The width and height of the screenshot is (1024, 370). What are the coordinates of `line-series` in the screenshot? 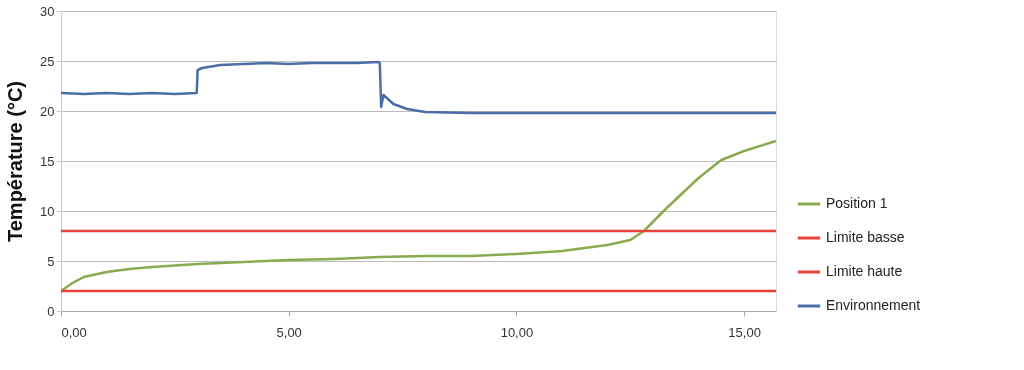 It's located at (418, 87).